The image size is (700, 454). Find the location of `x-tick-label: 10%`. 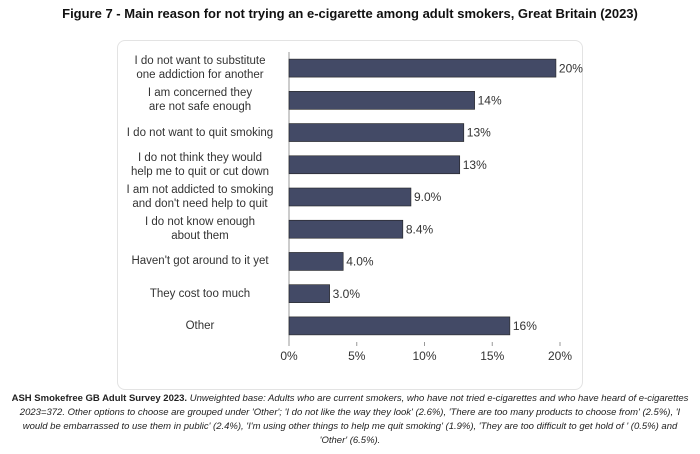

x-tick-label: 10% is located at coordinates (424, 356).